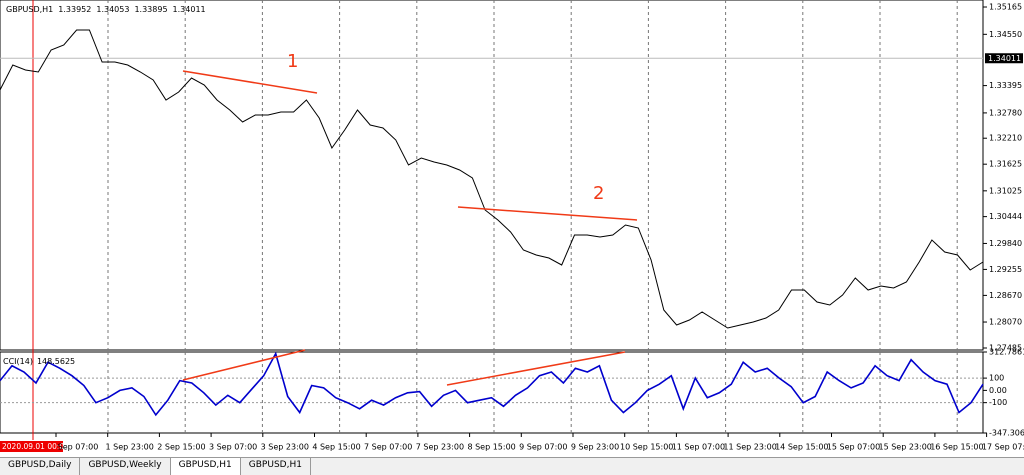  I want to click on panel-title: GBPUSD,H1, so click(29, 9).